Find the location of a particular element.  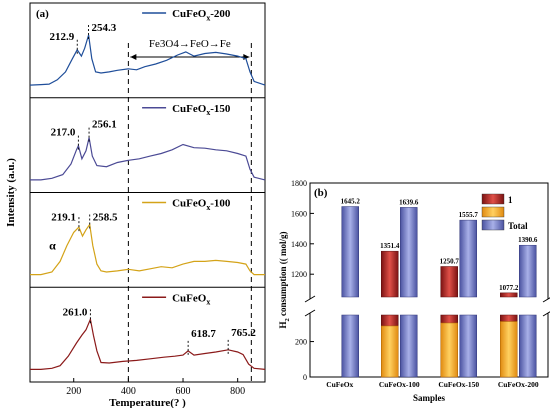

peak-label: 618.7 is located at coordinates (203, 334).